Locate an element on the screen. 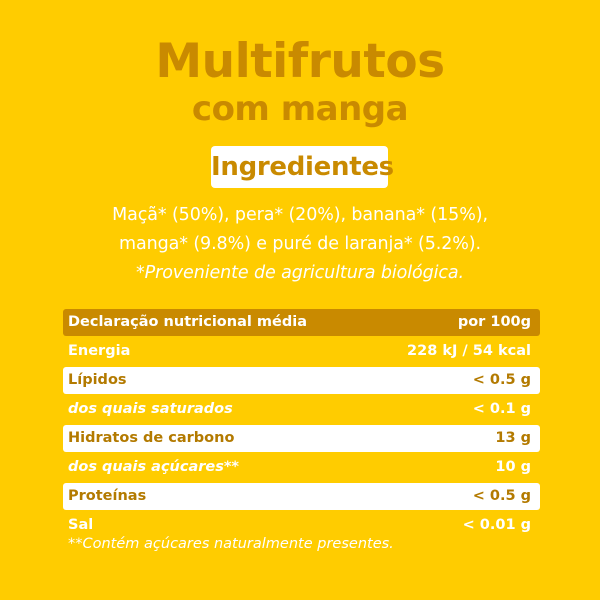 The width and height of the screenshot is (600, 600). ingredients-heading: Ingredientes is located at coordinates (302, 167).